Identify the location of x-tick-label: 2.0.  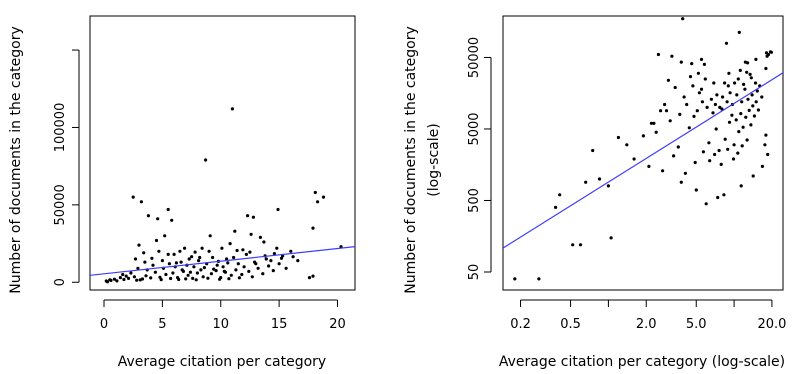
(646, 324).